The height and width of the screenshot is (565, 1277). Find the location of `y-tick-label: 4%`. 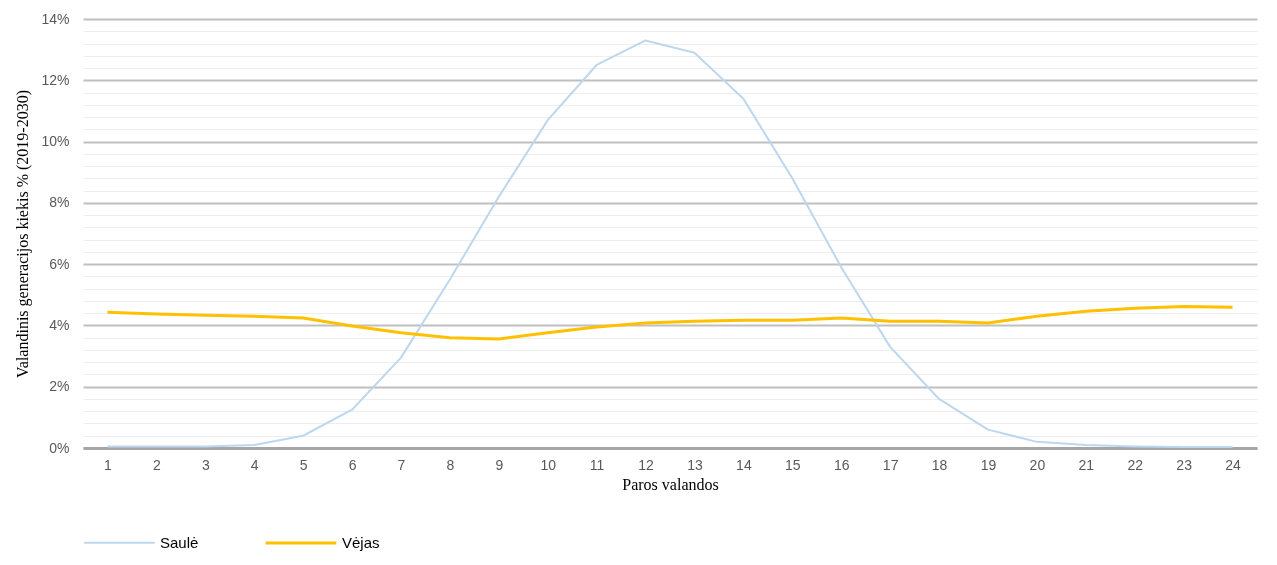

y-tick-label: 4% is located at coordinates (59, 324).